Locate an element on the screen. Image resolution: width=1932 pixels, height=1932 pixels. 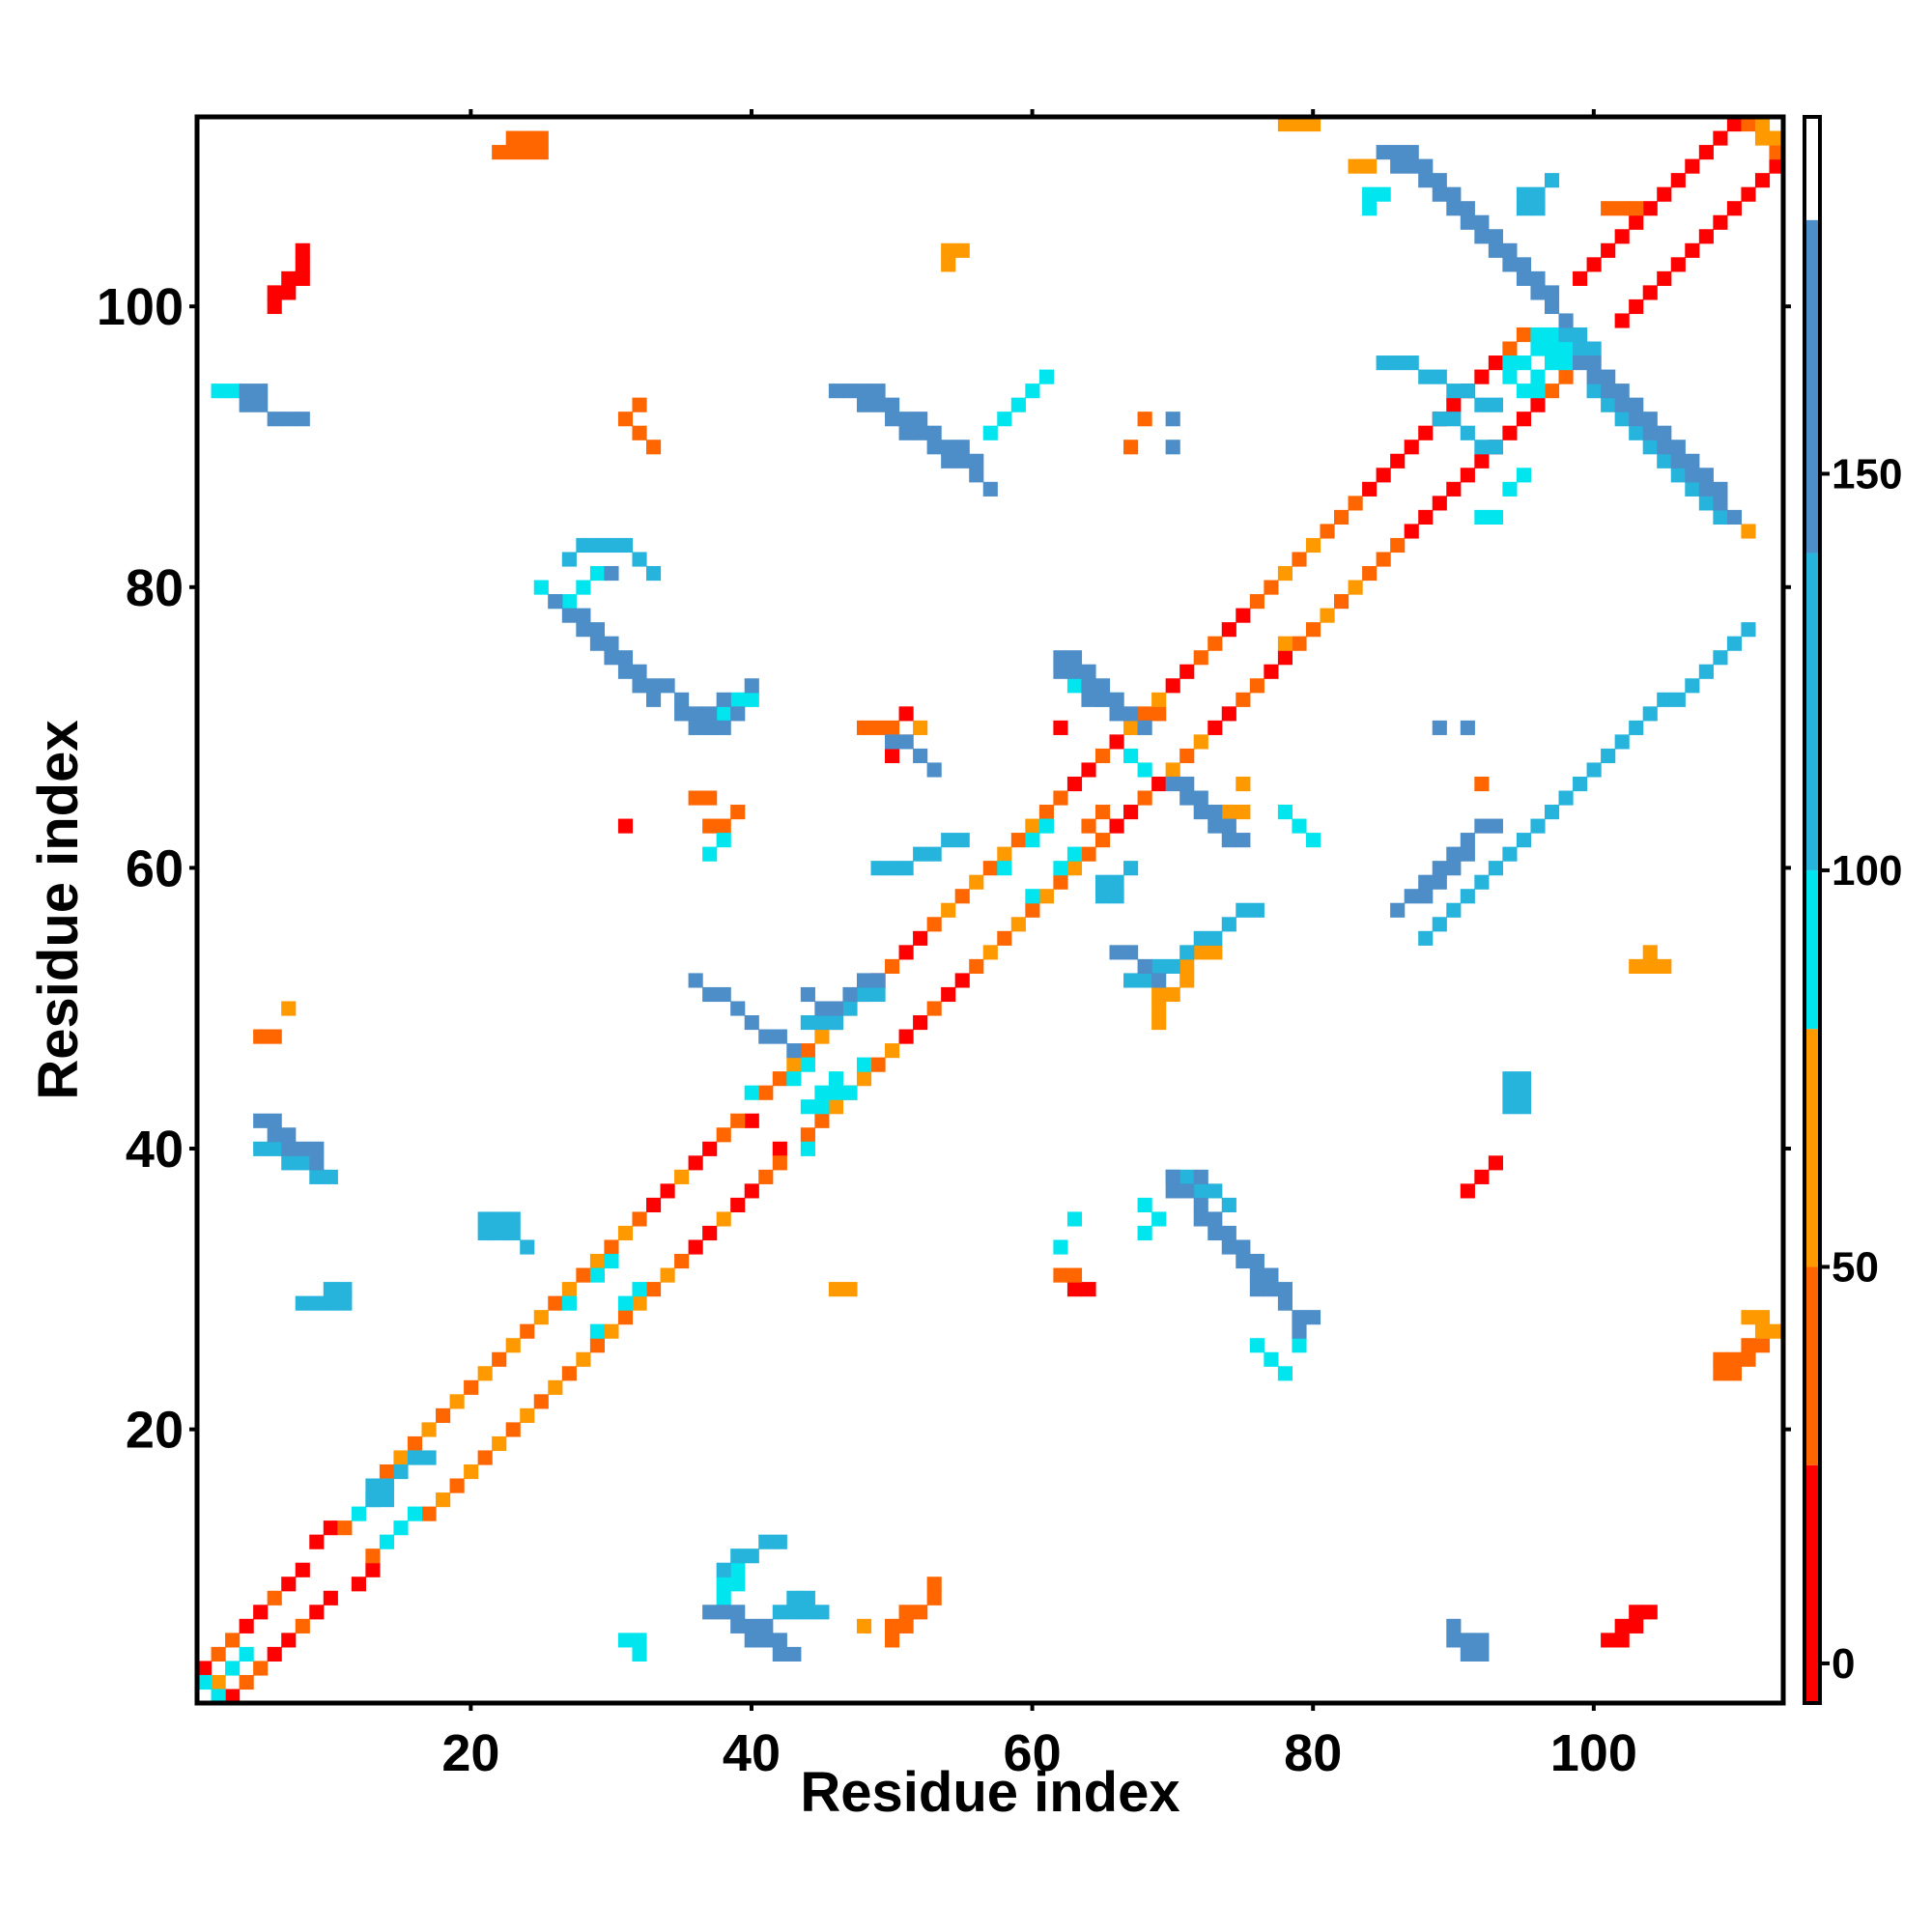
colorbar-tick-label: 50 is located at coordinates (1855, 1267).